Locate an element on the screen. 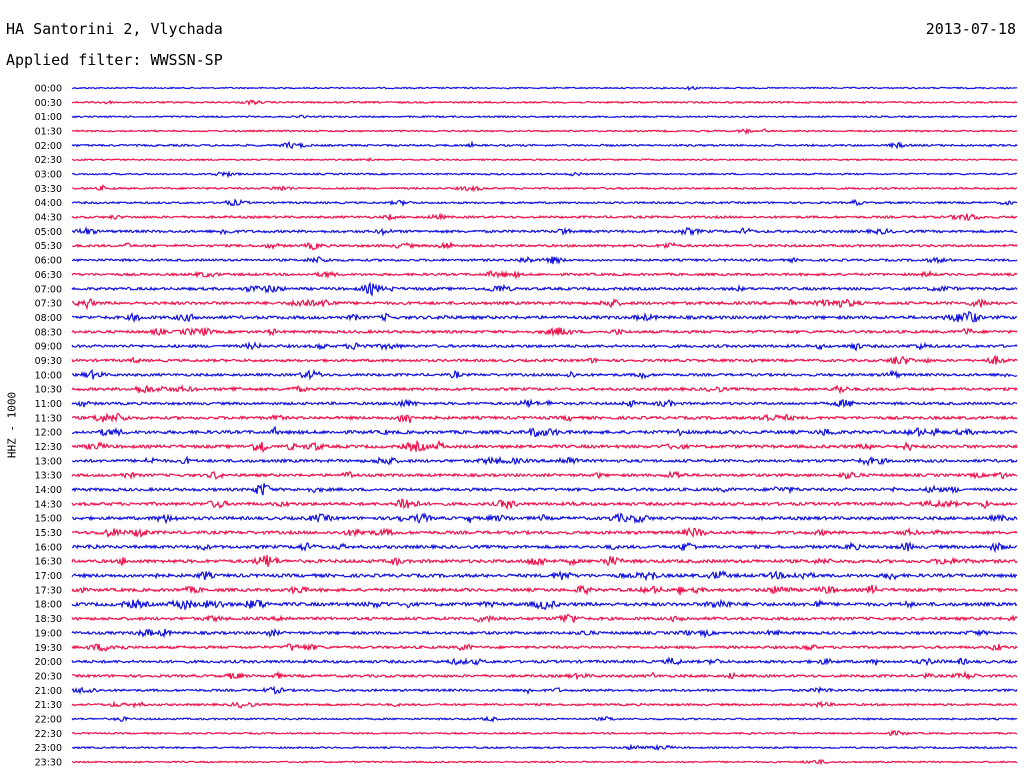 The width and height of the screenshot is (1024, 780). time-label: 00:30 is located at coordinates (48, 103).